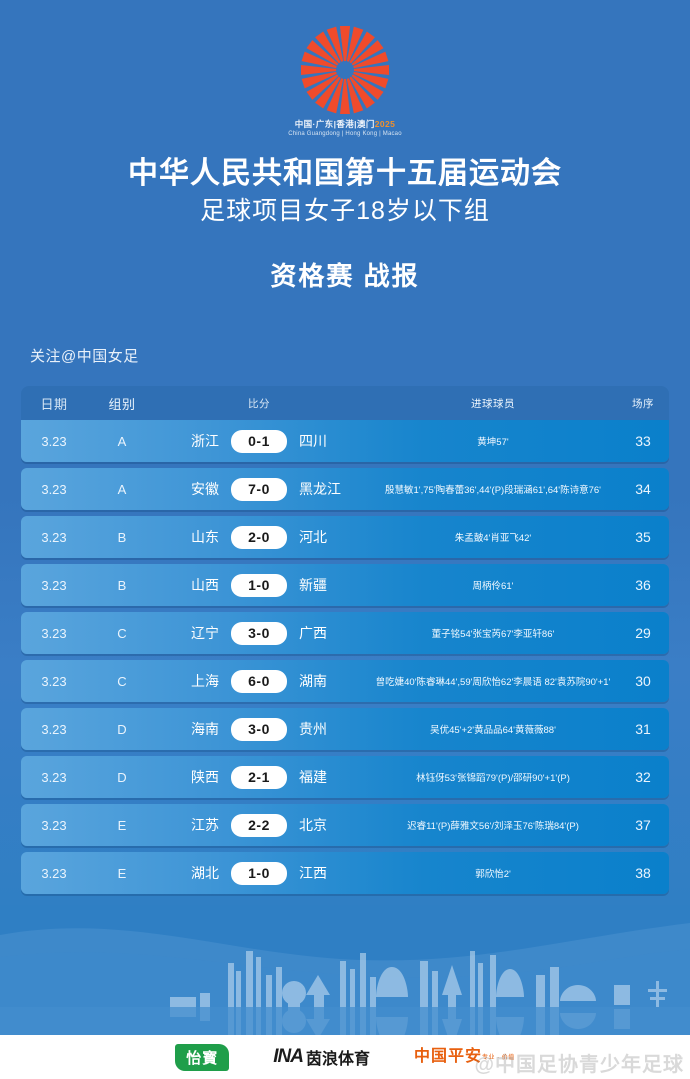 Image resolution: width=690 pixels, height=1079 pixels. I want to click on table-row: 3.23 C 辽宁 3-0 广西 董子铭54'张宝芮67'李亚轩86' 29, so click(345, 633).